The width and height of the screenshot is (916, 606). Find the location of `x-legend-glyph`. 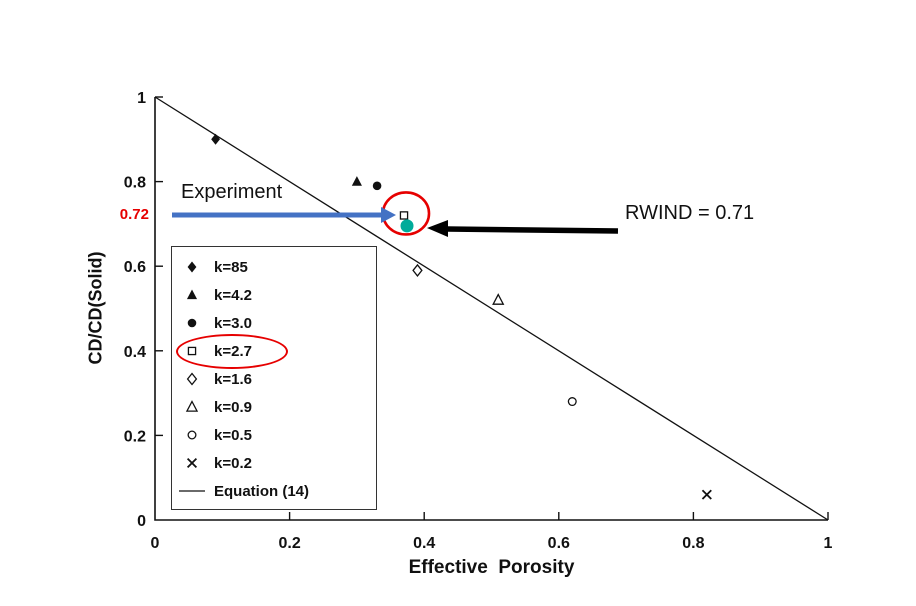

x-legend-glyph is located at coordinates (192, 463).